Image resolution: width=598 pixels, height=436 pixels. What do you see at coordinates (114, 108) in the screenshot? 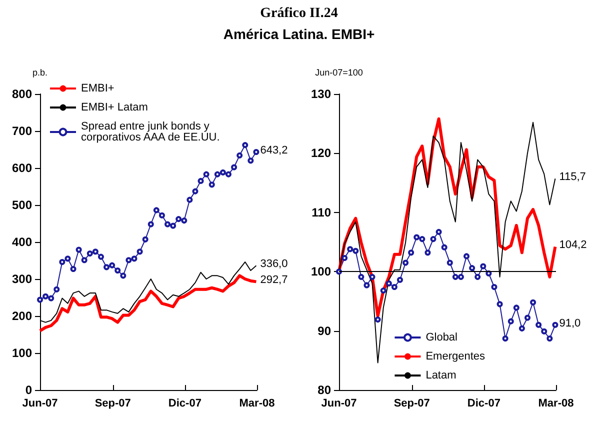
I see `legend-label: EMBI+ Latam` at bounding box center [114, 108].